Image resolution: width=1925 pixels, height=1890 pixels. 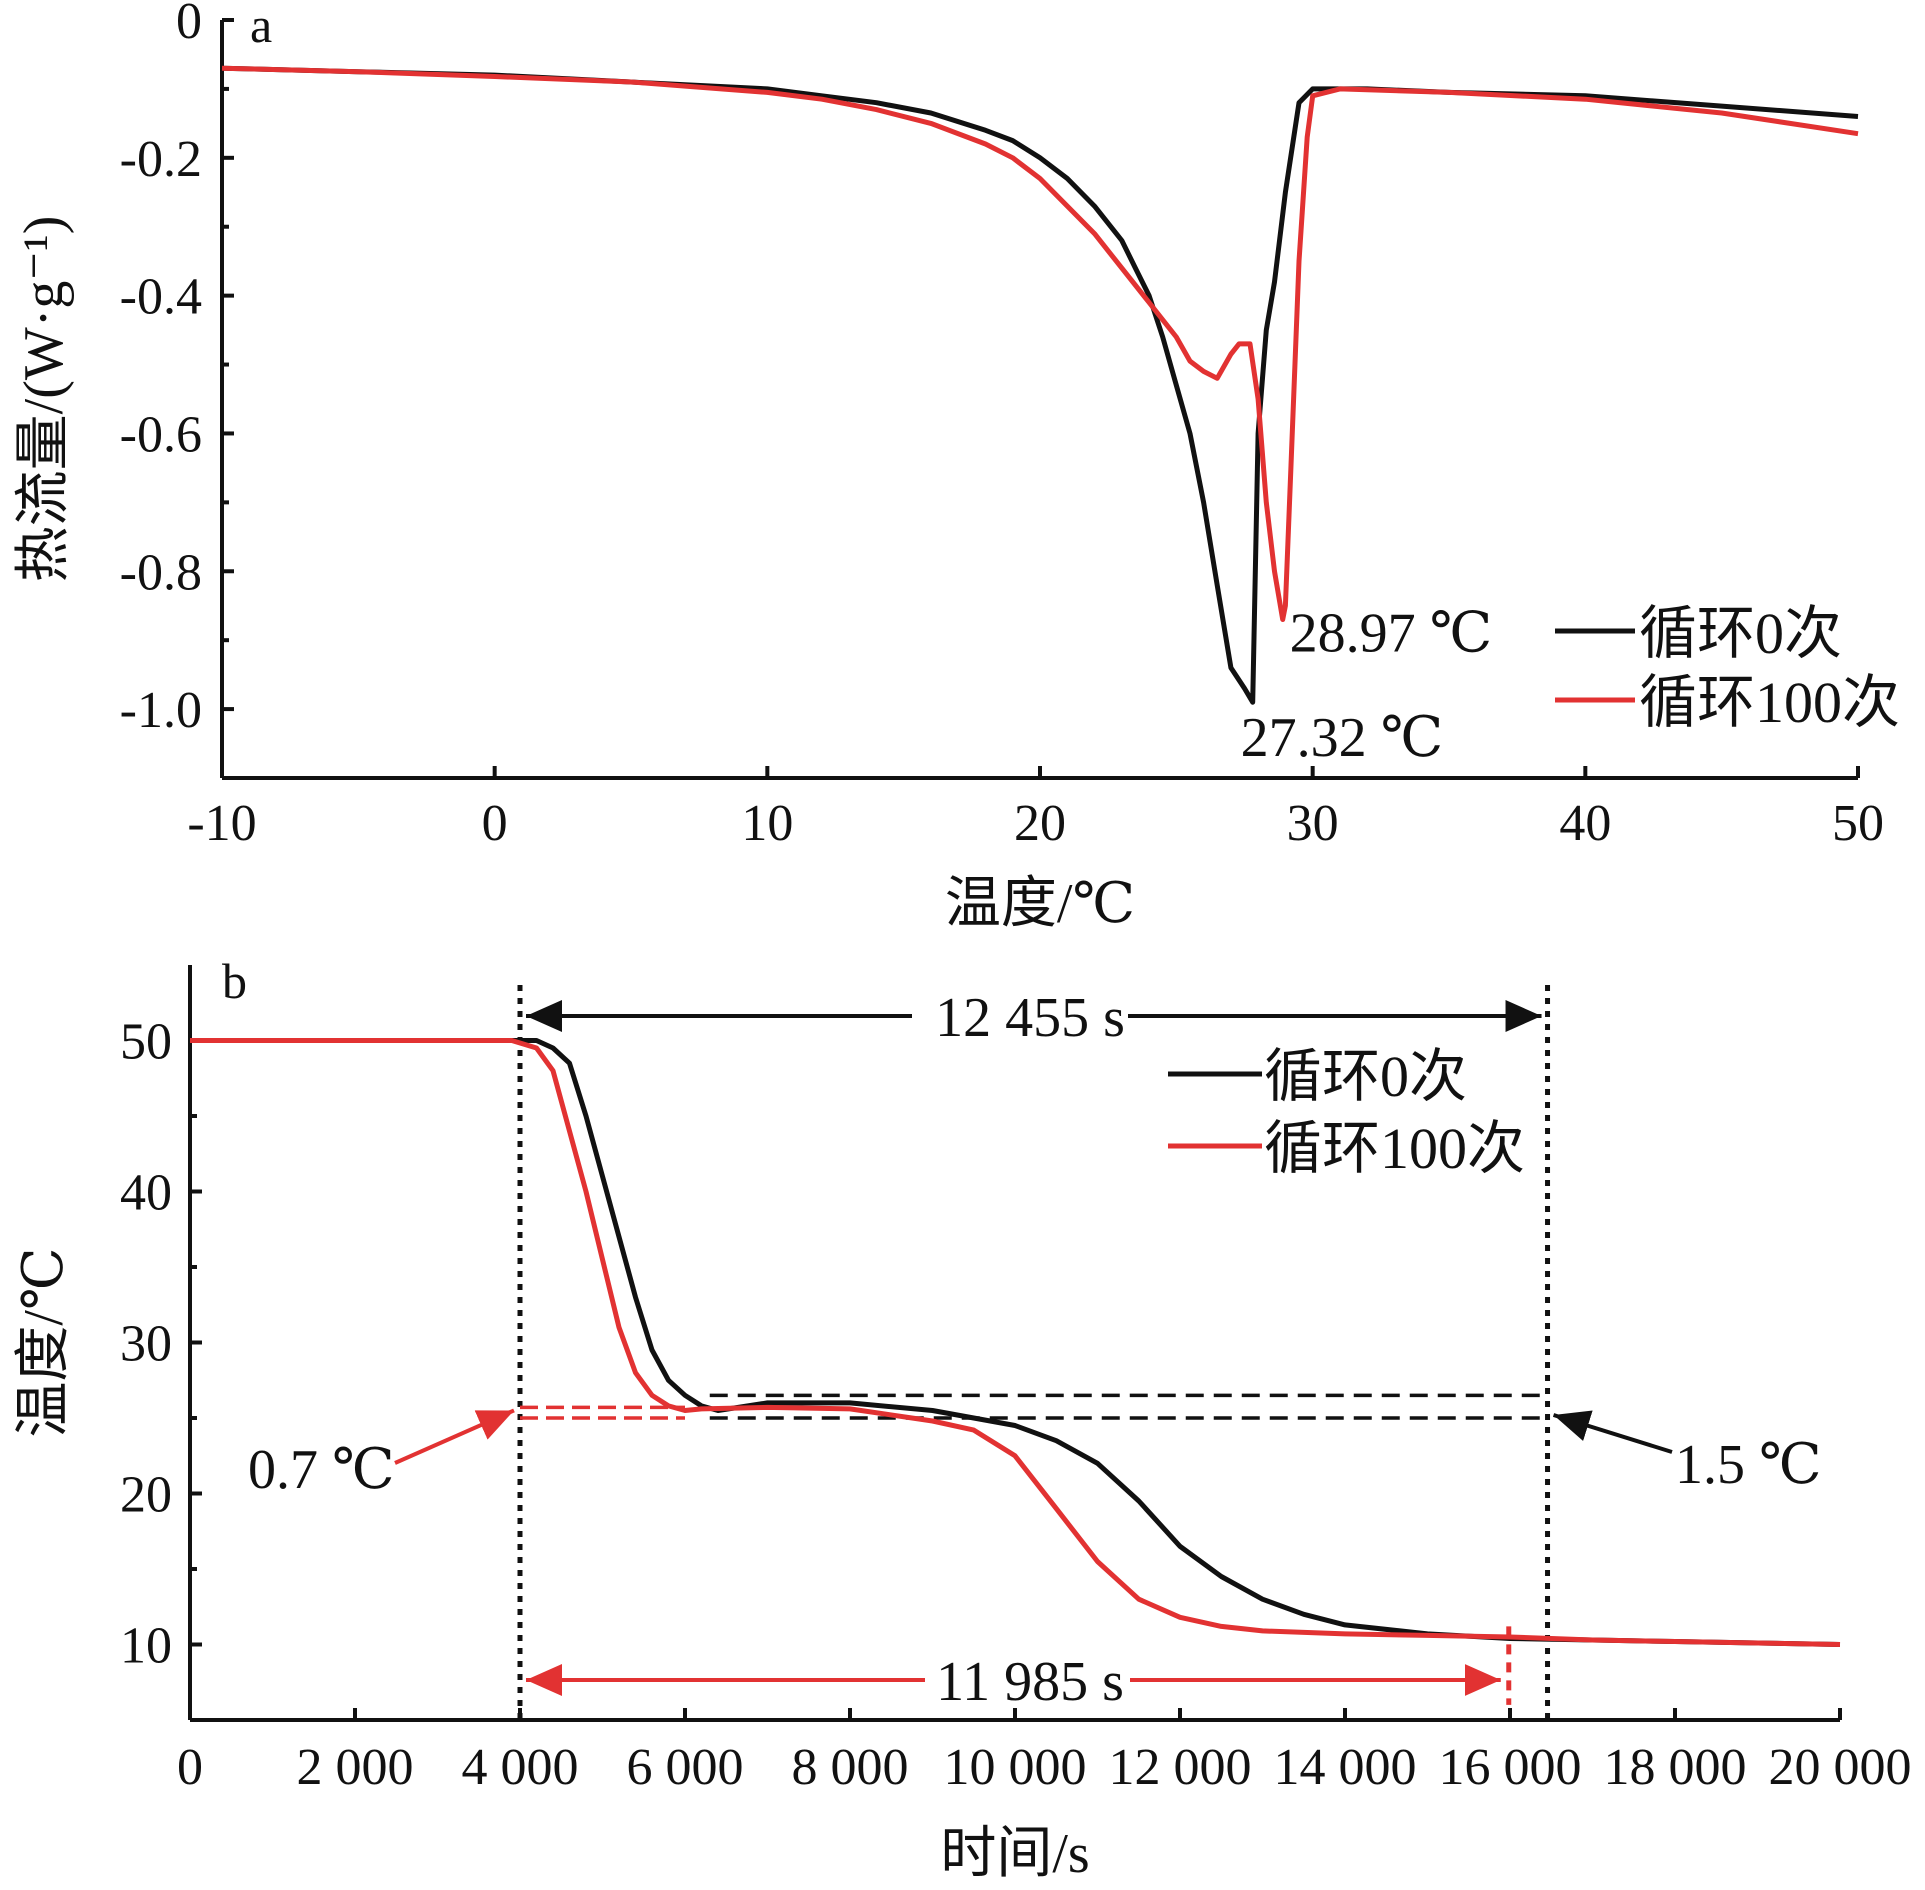 I want to click on panel-b-y-tick-label: 20, so click(x=146, y=1495).